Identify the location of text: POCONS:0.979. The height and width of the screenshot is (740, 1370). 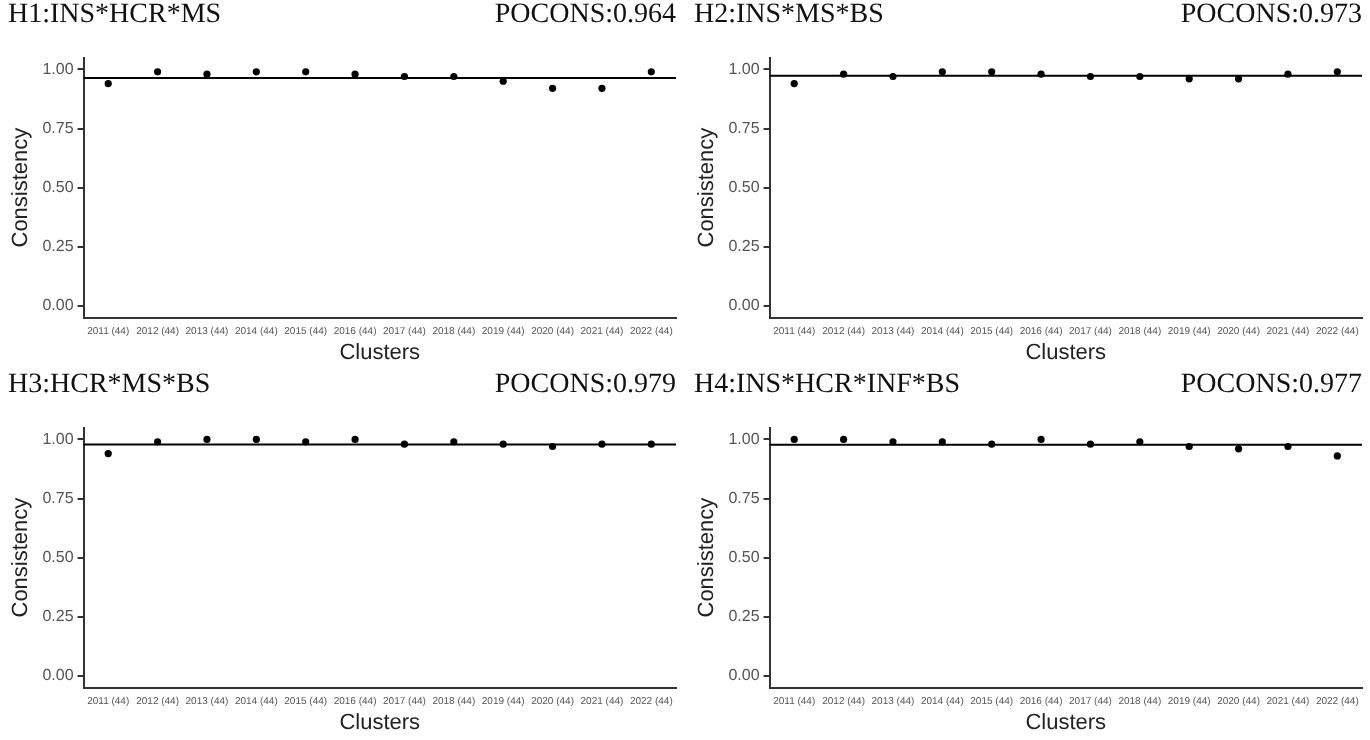
(585, 386).